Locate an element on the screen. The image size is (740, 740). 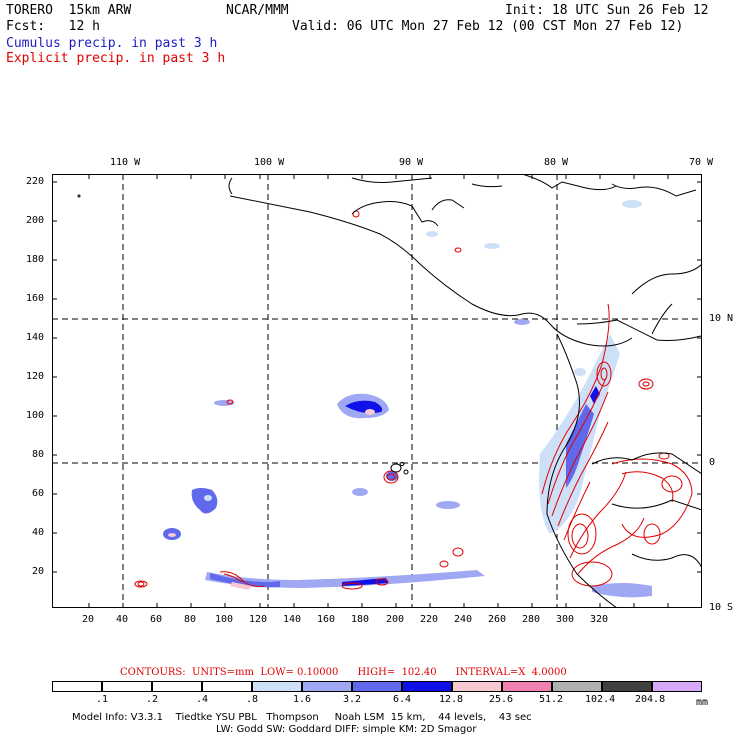
y-tick-label: 40 is located at coordinates (38, 532).